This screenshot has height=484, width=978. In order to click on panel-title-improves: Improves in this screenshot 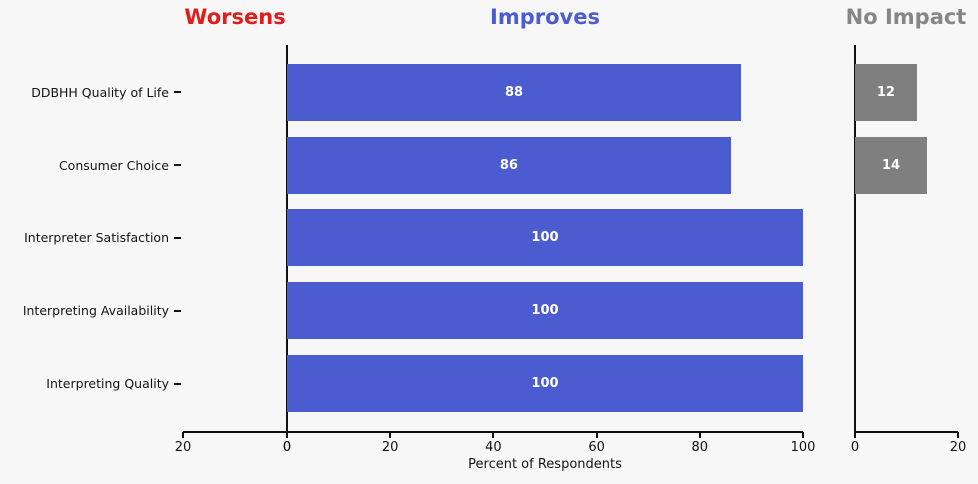, I will do `click(545, 17)`.